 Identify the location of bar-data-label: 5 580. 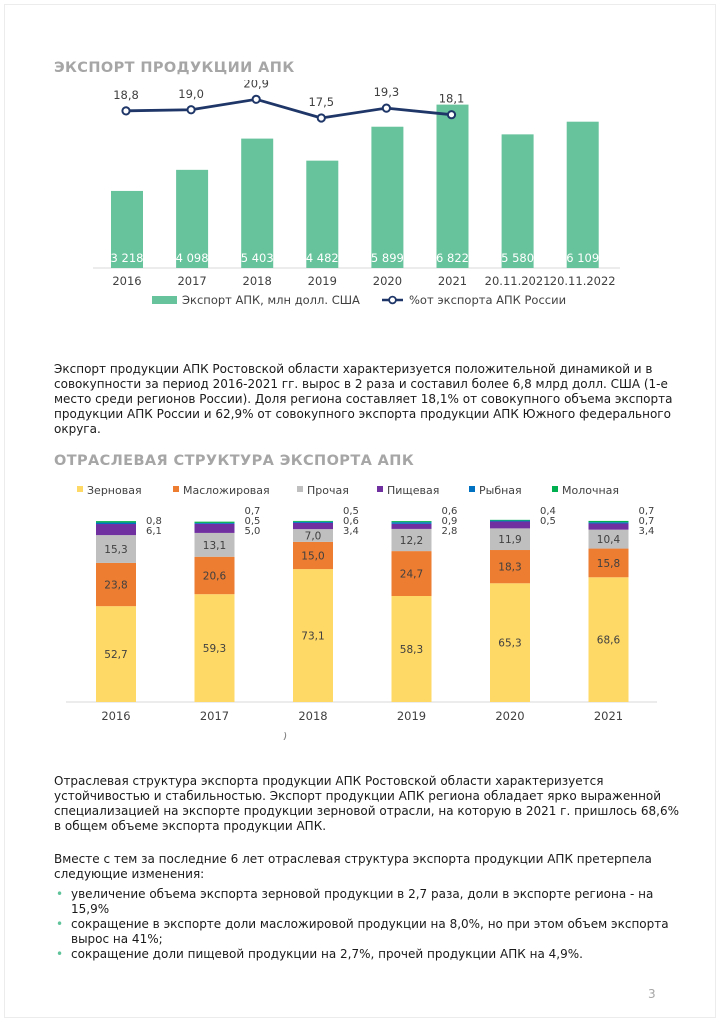
(517, 258).